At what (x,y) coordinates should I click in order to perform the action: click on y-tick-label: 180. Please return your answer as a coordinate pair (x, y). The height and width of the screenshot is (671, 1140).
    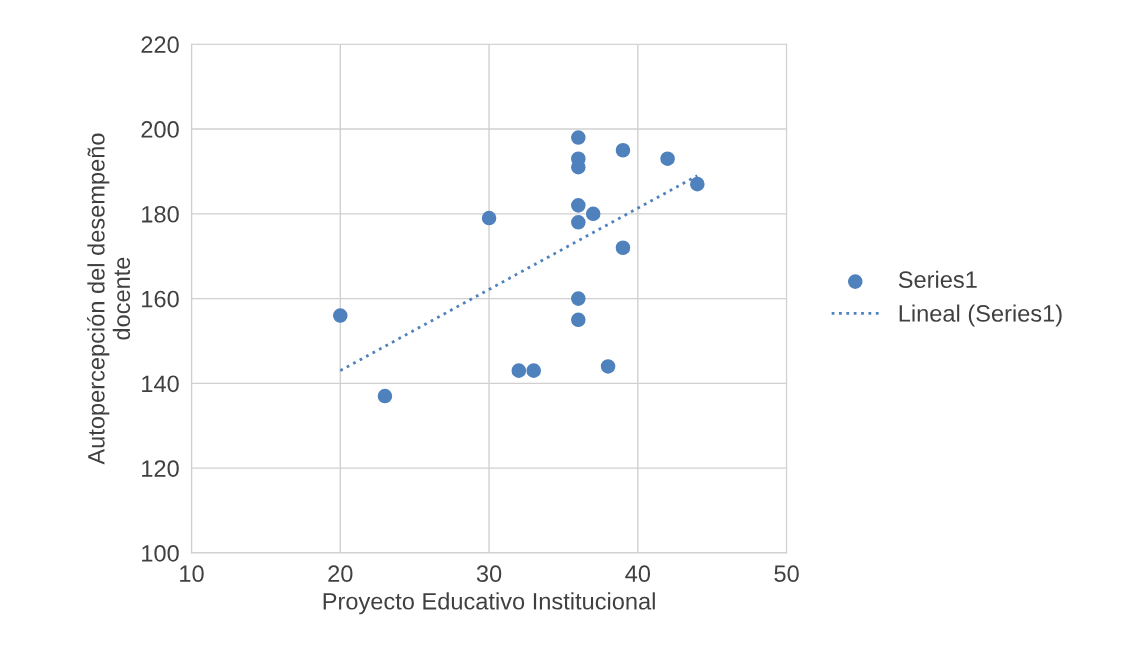
    Looking at the image, I should click on (160, 214).